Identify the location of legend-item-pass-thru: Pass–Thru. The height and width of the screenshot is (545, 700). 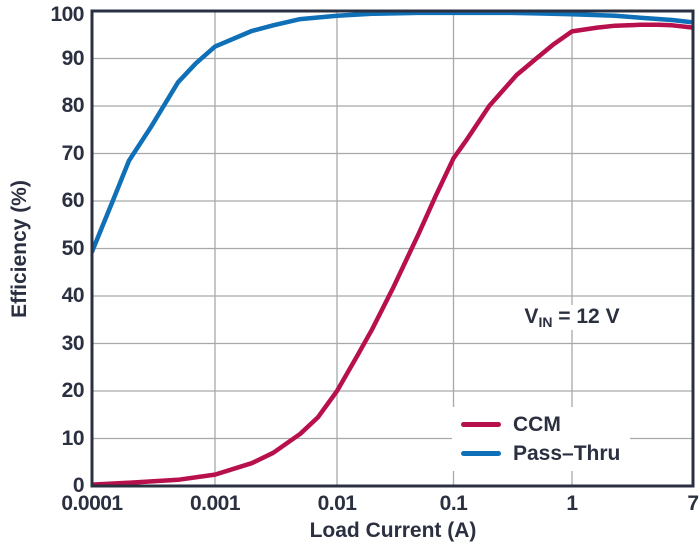
(540, 453).